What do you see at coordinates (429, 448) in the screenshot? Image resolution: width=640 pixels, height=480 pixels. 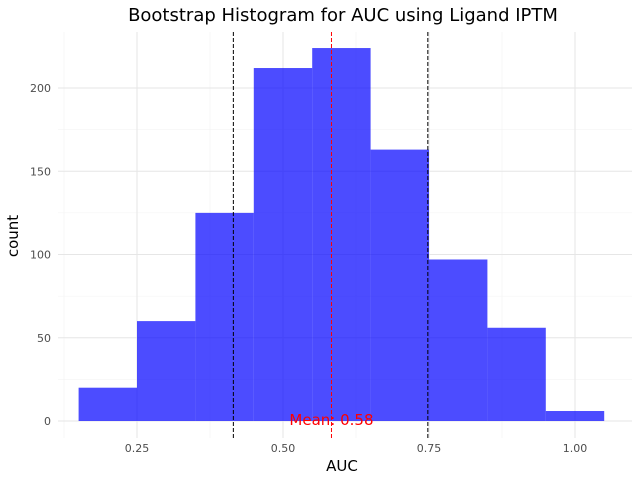 I see `x-tick-label: 0.75` at bounding box center [429, 448].